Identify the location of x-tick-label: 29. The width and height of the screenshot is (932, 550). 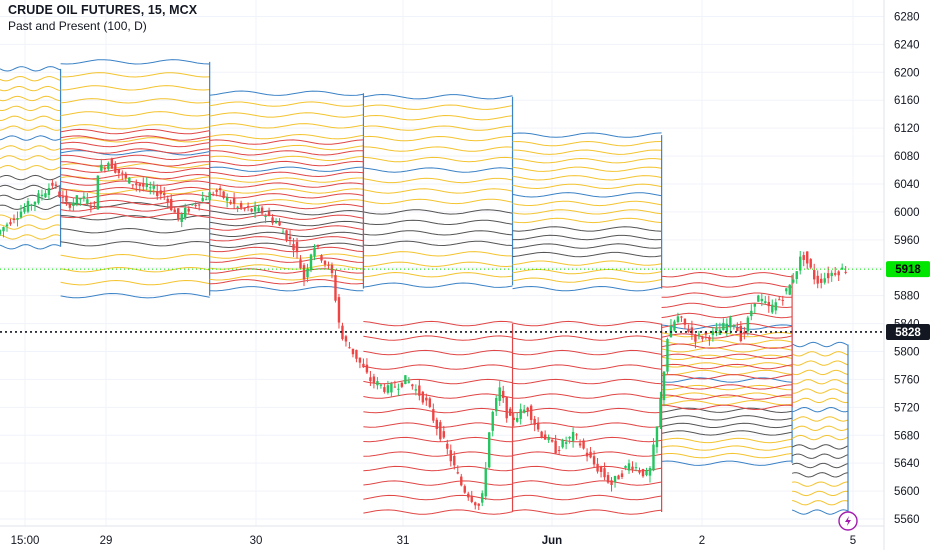
(106, 541).